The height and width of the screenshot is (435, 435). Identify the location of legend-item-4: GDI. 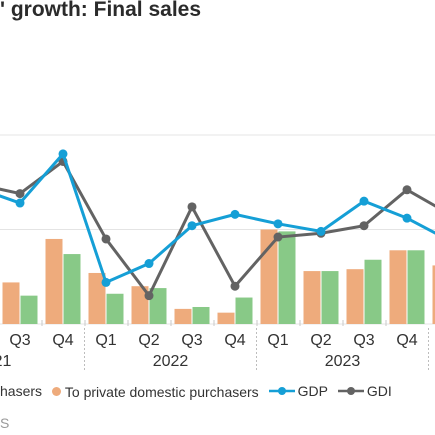
(364, 391).